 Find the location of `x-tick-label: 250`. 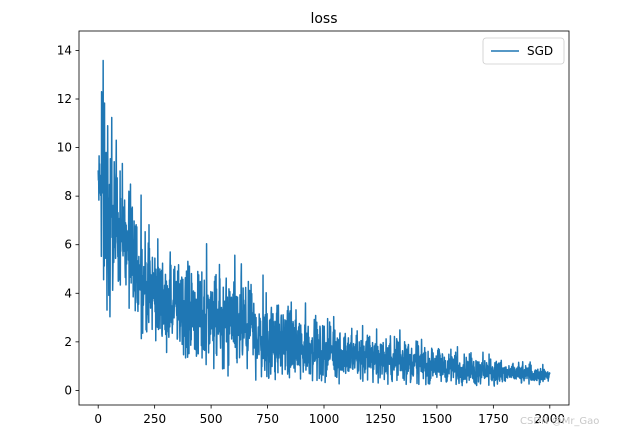

x-tick-label: 250 is located at coordinates (154, 419).